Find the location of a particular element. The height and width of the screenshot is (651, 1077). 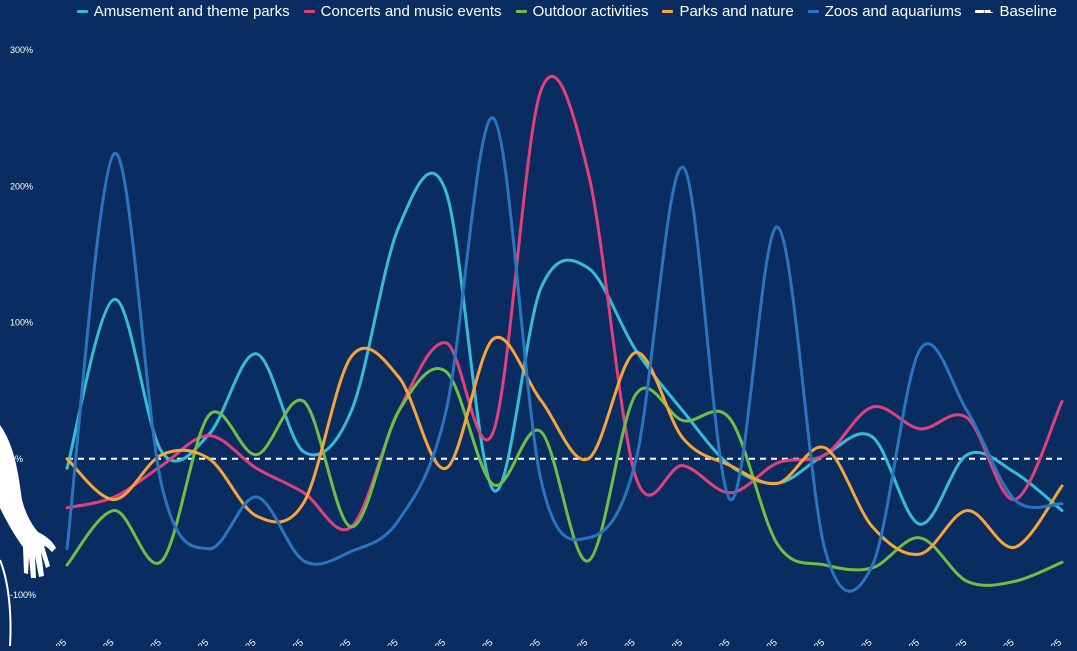

y-tick-label: 100% is located at coordinates (21, 323).